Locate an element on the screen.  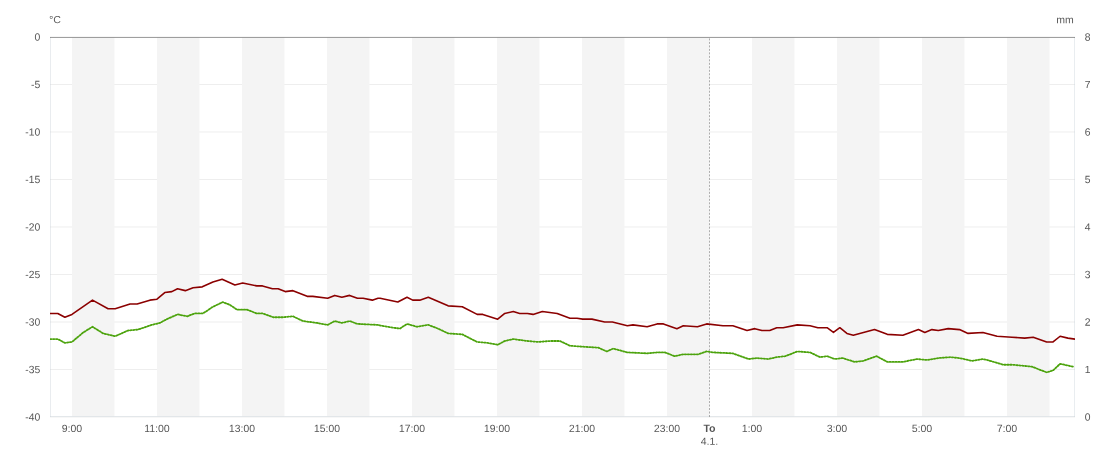
x-tick-label: 21:00 is located at coordinates (582, 428).